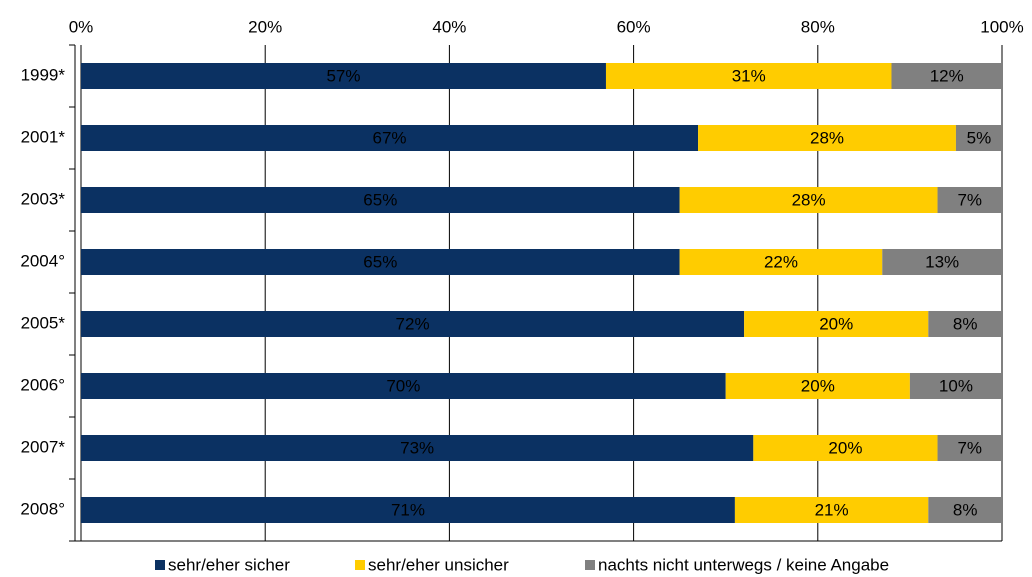  Describe the element at coordinates (743, 564) in the screenshot. I see `legend-label: nachts nicht unterwegs / keine Angabe` at that location.